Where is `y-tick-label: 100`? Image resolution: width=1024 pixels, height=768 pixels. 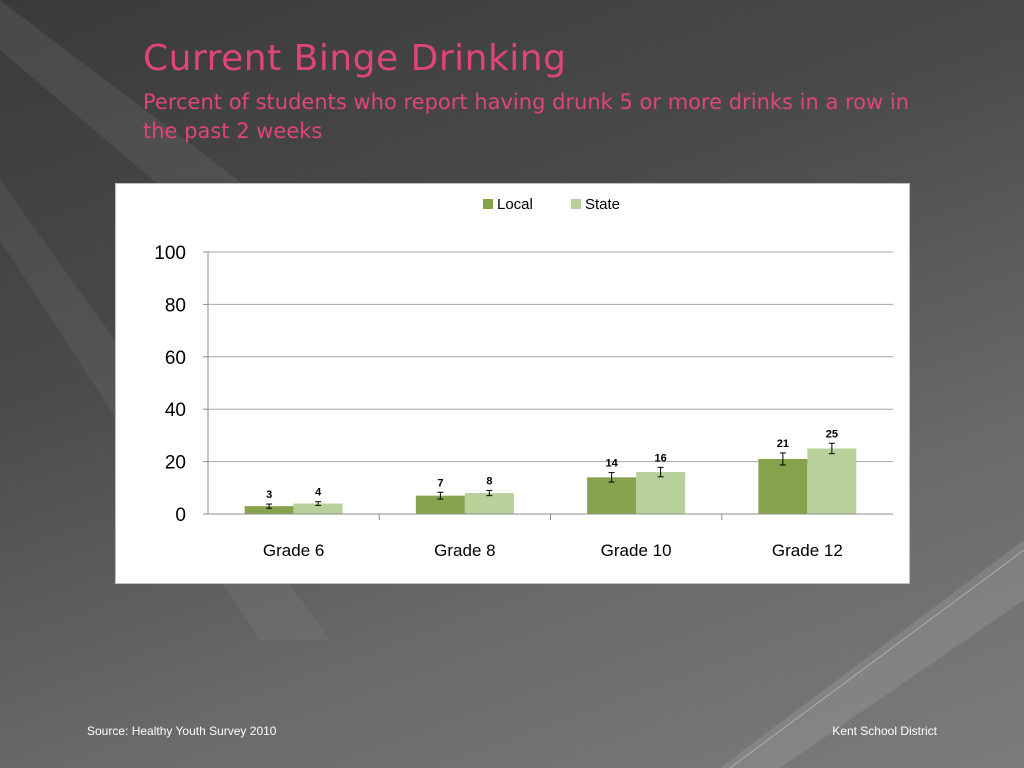
y-tick-label: 100 is located at coordinates (170, 253).